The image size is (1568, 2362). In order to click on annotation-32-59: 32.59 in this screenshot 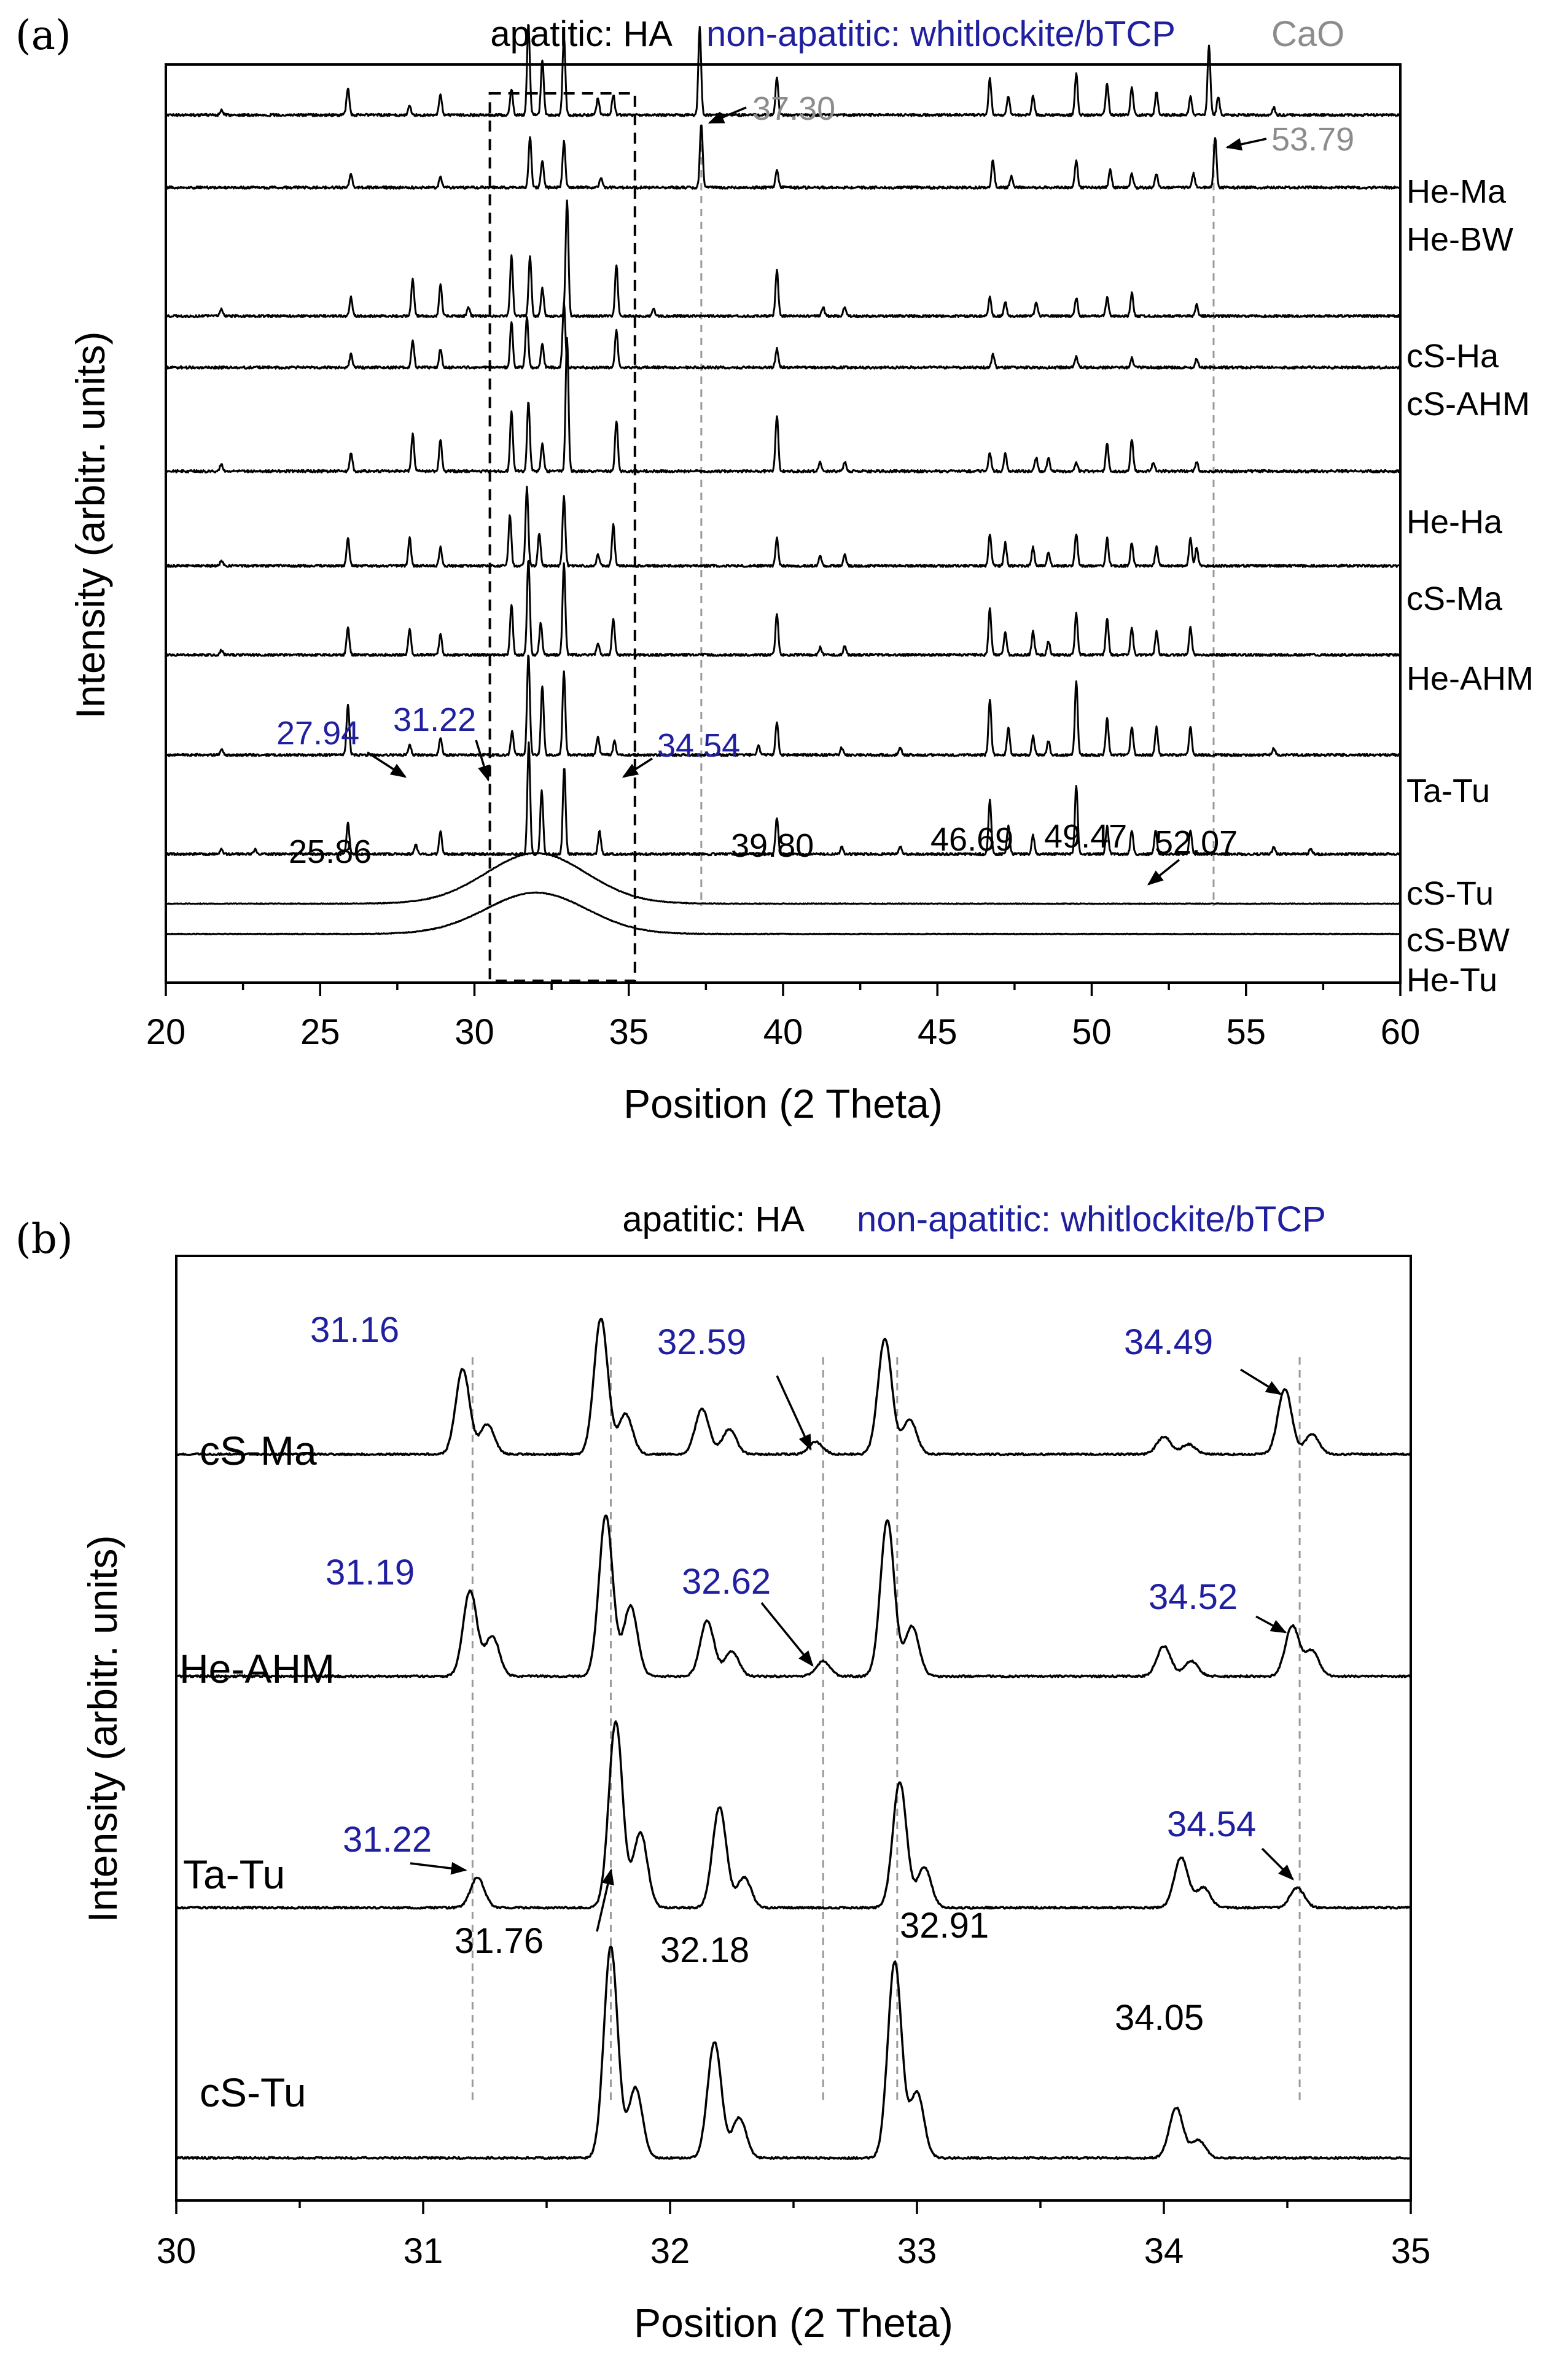, I will do `click(701, 1342)`.